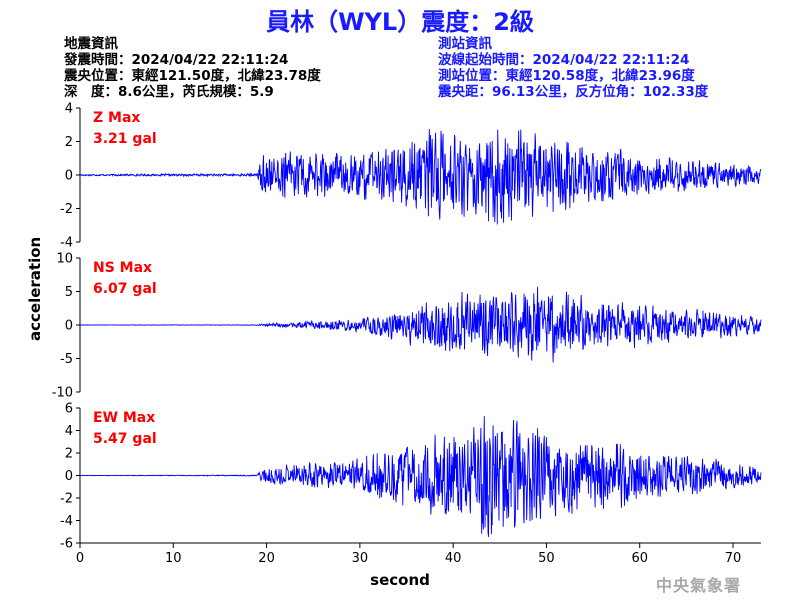 The height and width of the screenshot is (600, 800). What do you see at coordinates (564, 60) in the screenshot?
I see `station-wave-start: 波線起始時間：2024/04/22 22:11:24` at bounding box center [564, 60].